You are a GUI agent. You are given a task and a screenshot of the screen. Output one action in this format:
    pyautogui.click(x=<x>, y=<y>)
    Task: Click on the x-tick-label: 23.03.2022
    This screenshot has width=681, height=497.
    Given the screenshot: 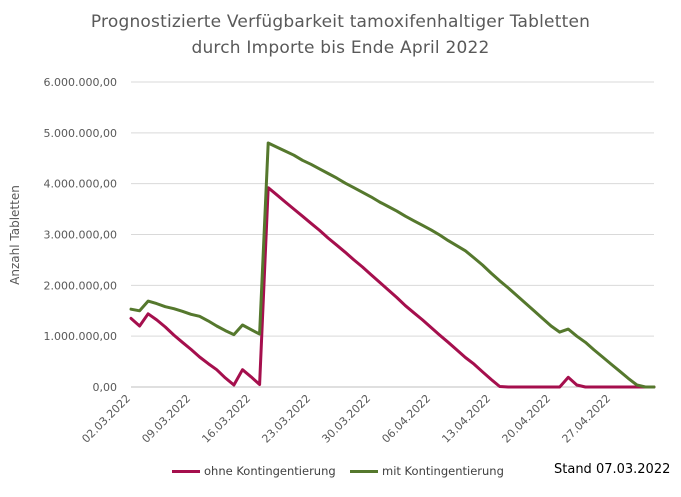 What is the action you would take?
    pyautogui.click(x=286, y=419)
    